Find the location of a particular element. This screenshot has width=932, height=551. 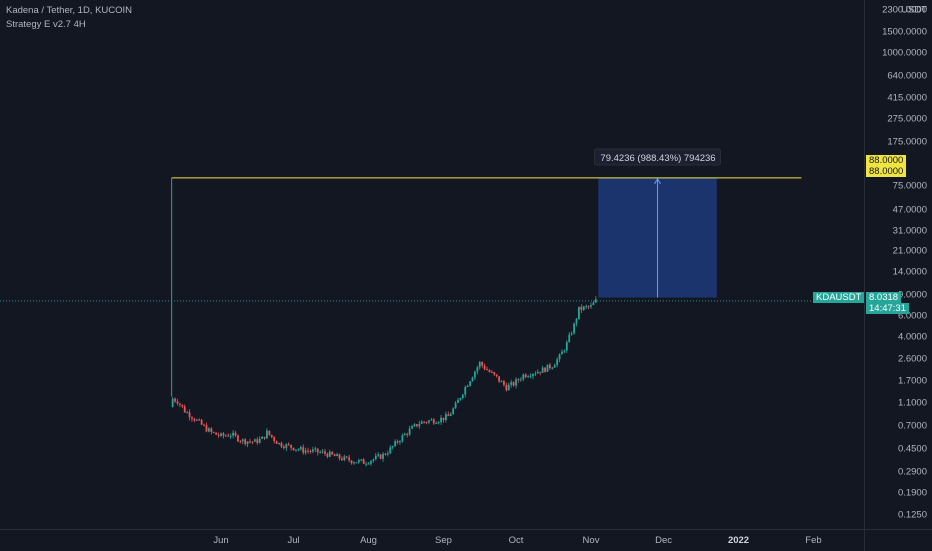

strategy-legend: Strategy E v2.7 4H is located at coordinates (46, 24).